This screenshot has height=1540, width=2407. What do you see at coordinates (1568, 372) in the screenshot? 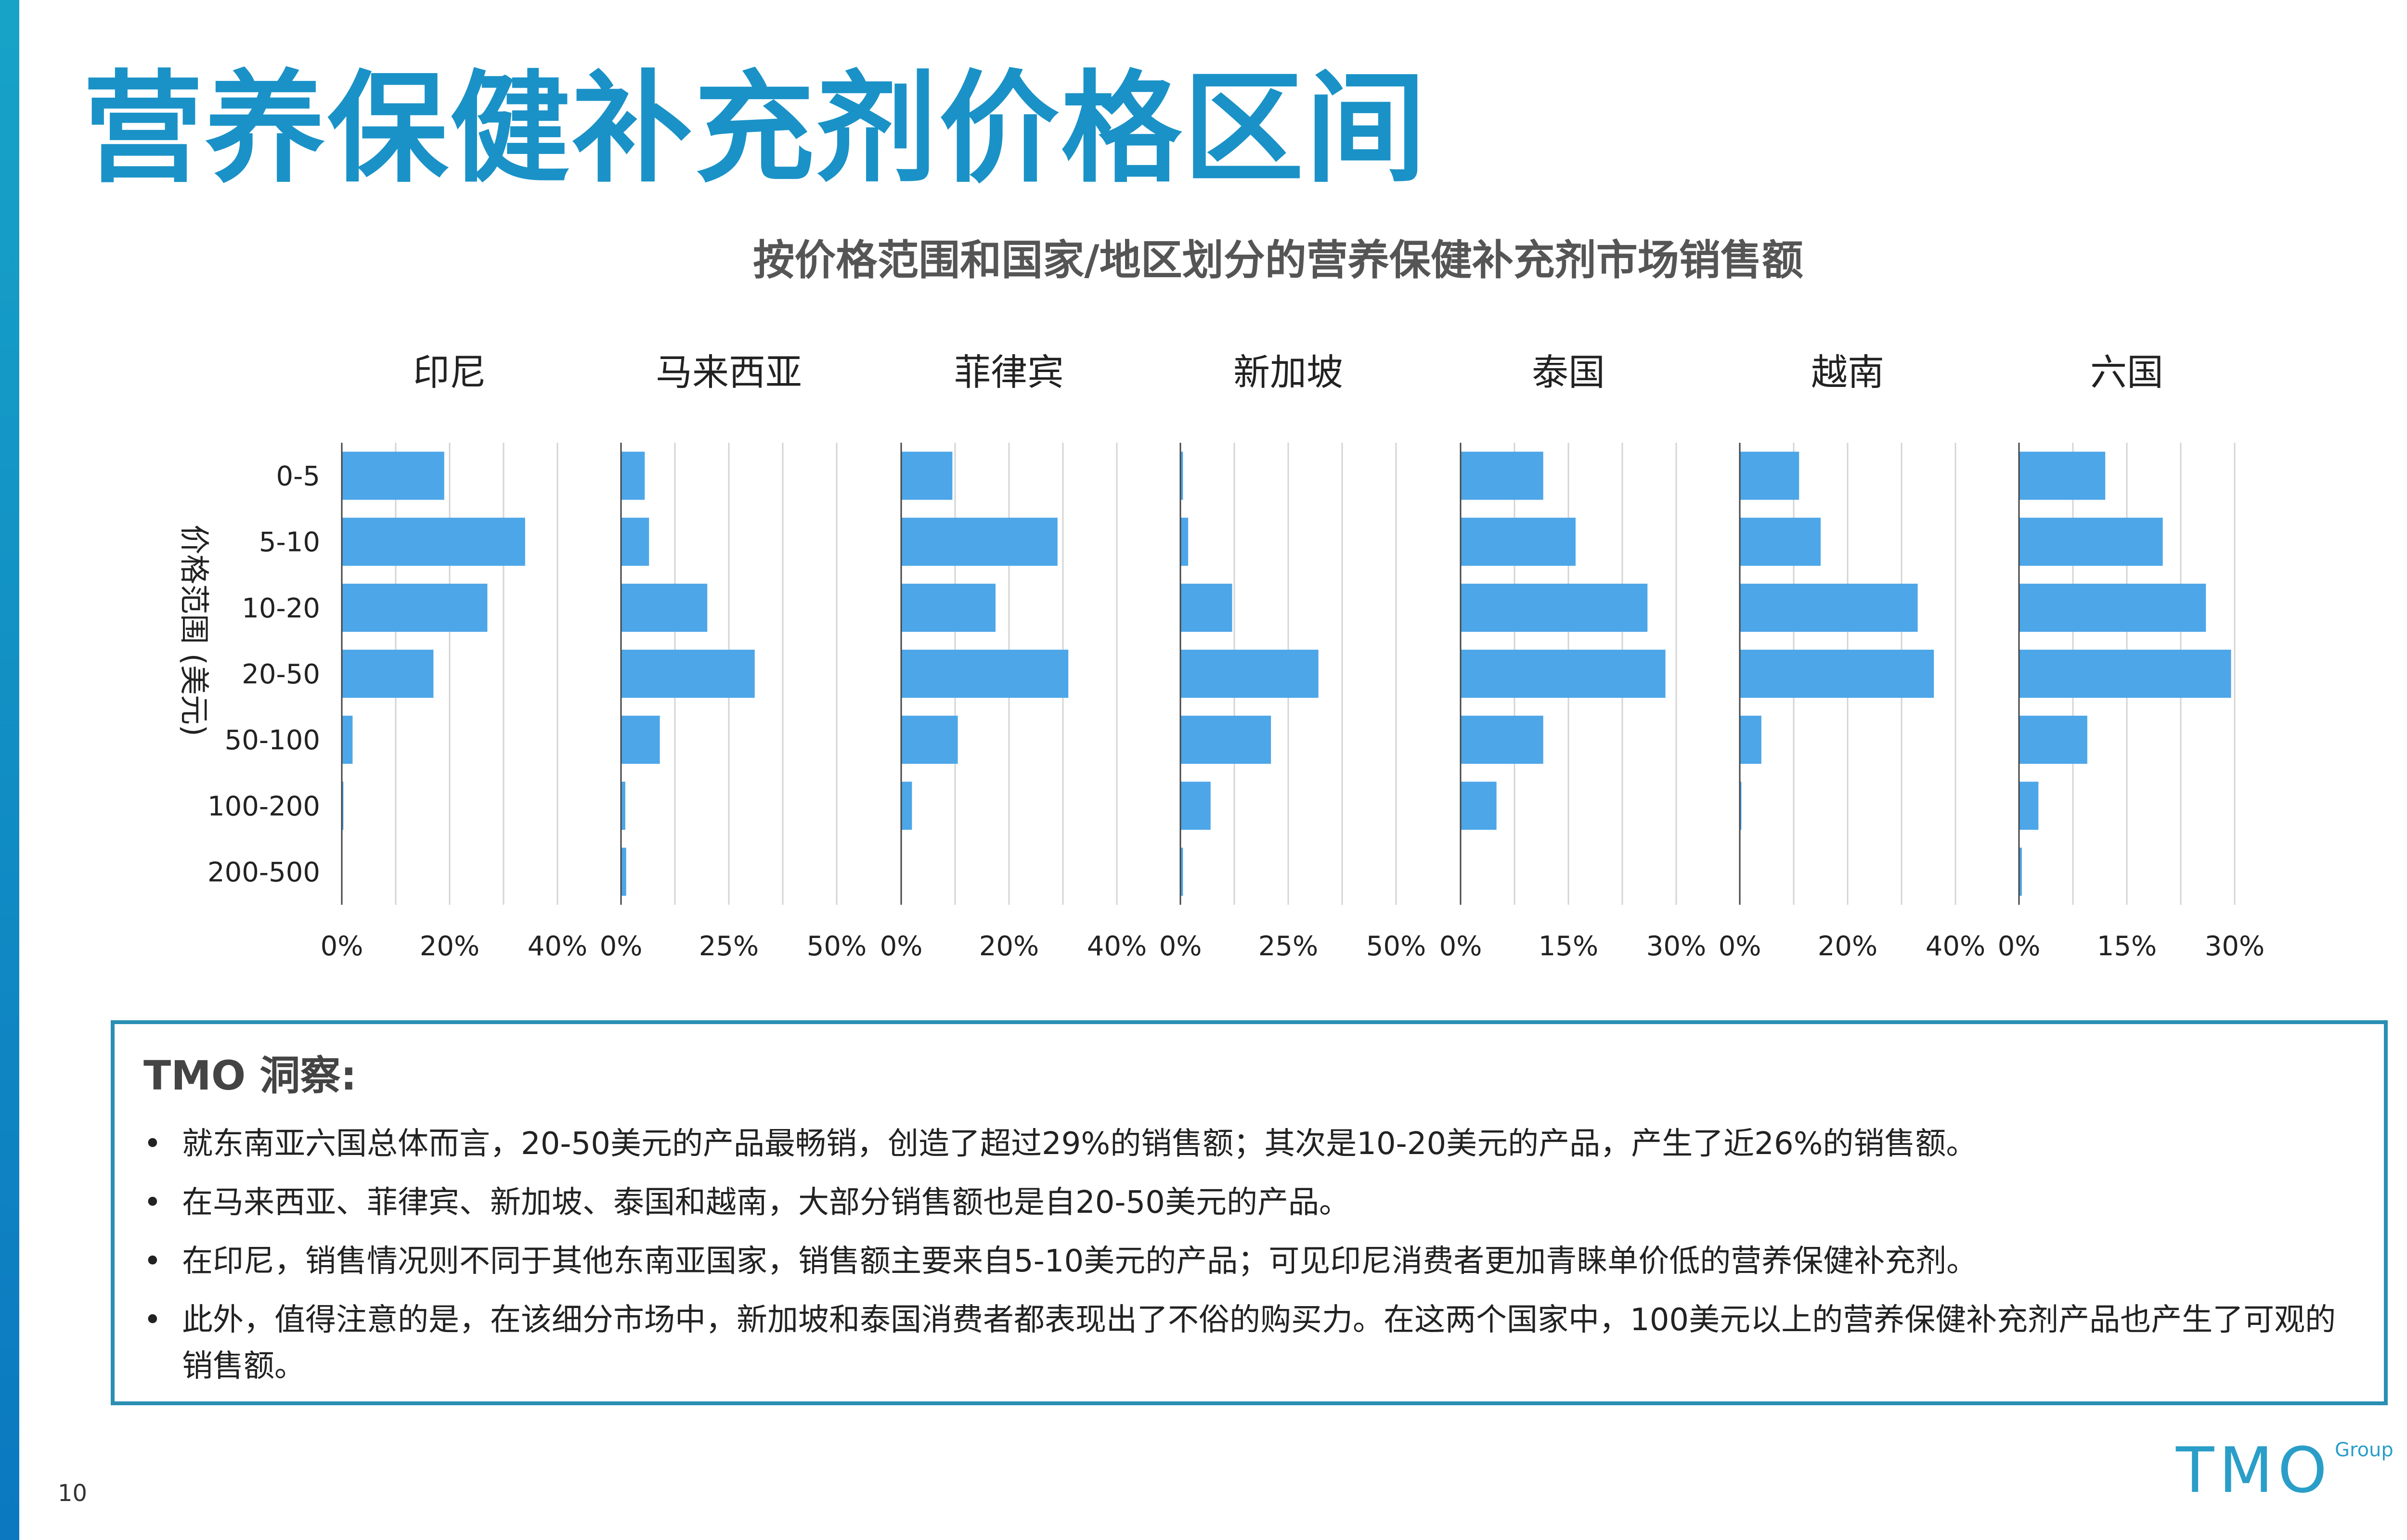
I see `panel-title: 泰国` at bounding box center [1568, 372].